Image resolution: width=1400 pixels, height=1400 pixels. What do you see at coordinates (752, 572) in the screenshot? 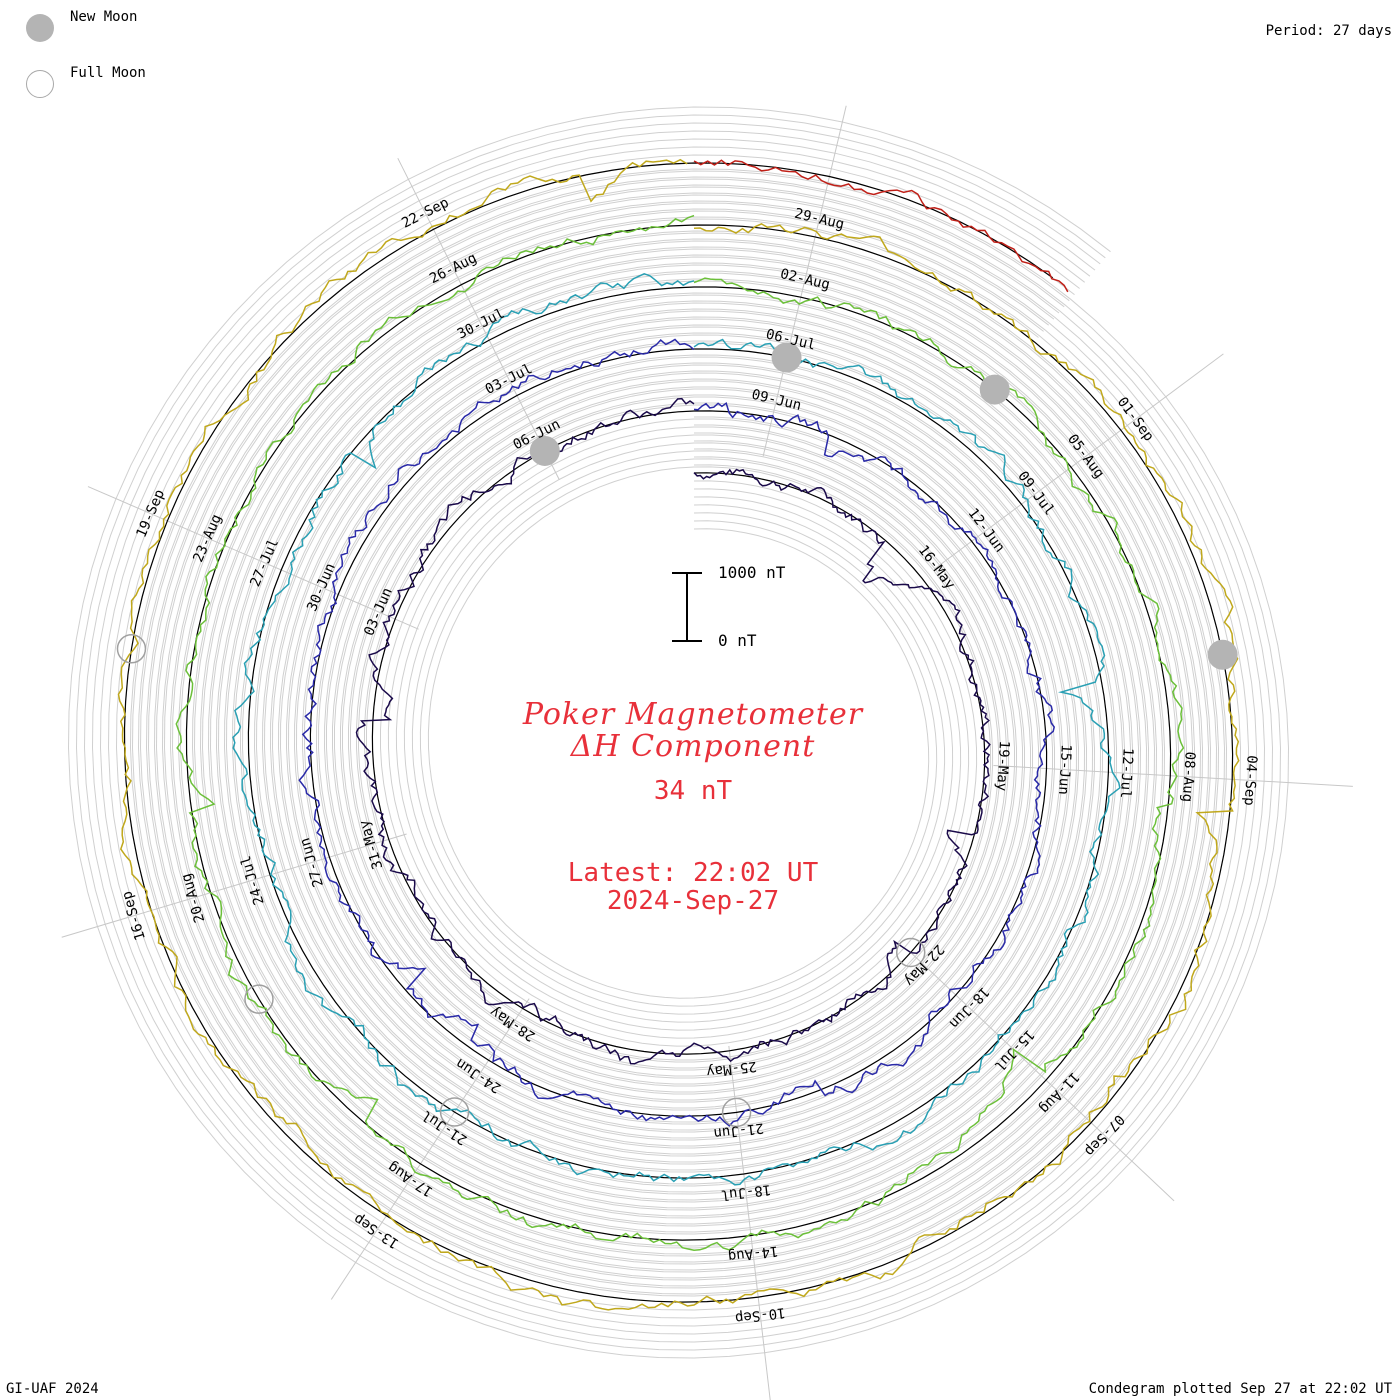
I see `scale-top-label: 1000 nT` at bounding box center [752, 572].